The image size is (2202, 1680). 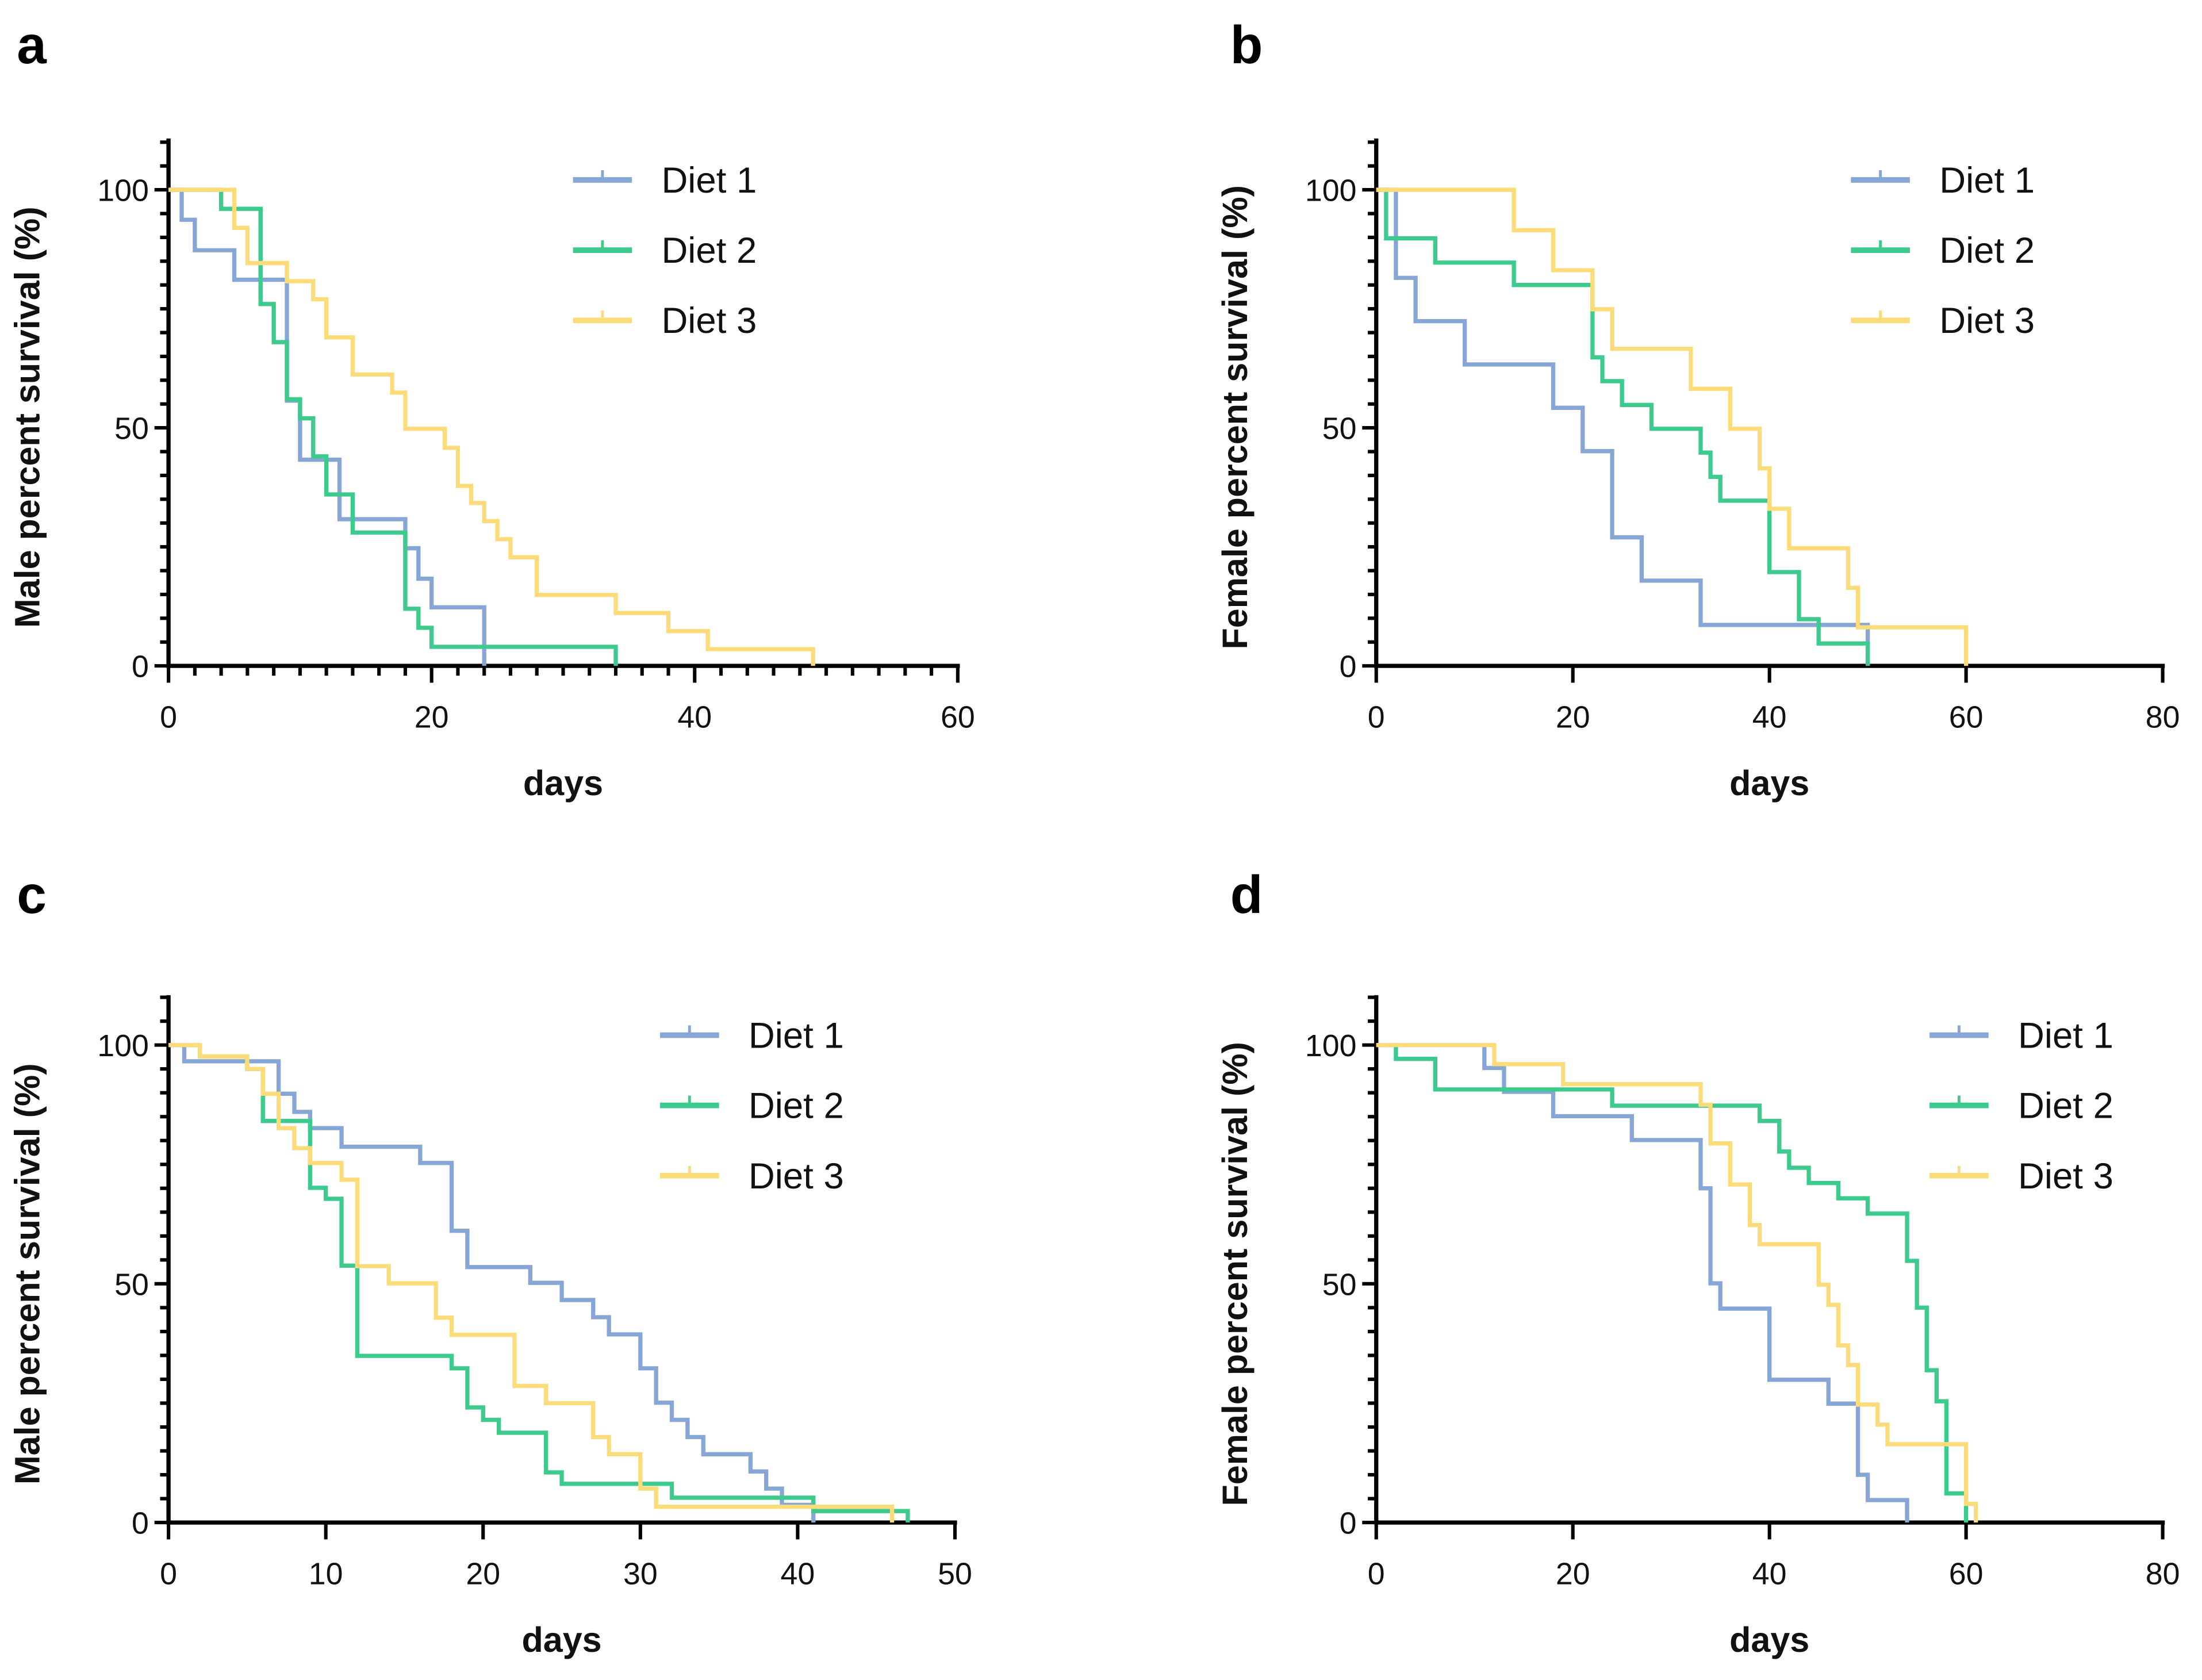 What do you see at coordinates (955, 1574) in the screenshot?
I see `x-tick-label: 50` at bounding box center [955, 1574].